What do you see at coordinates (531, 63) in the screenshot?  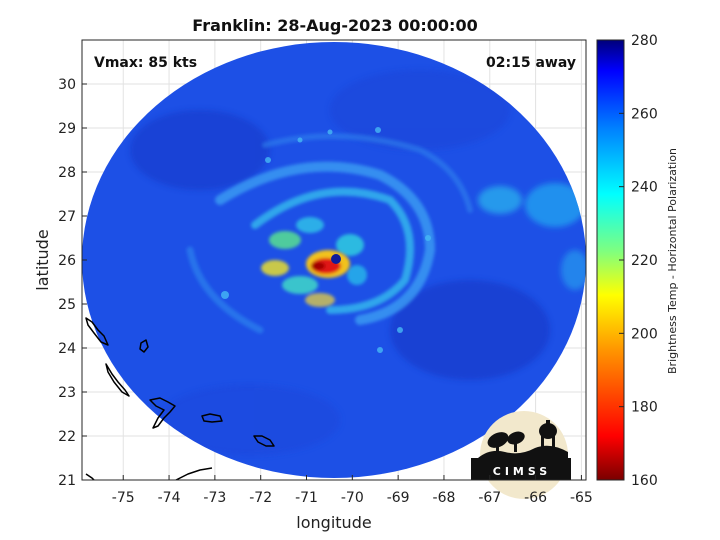 I see `time-away-label: 02:15 away` at bounding box center [531, 63].